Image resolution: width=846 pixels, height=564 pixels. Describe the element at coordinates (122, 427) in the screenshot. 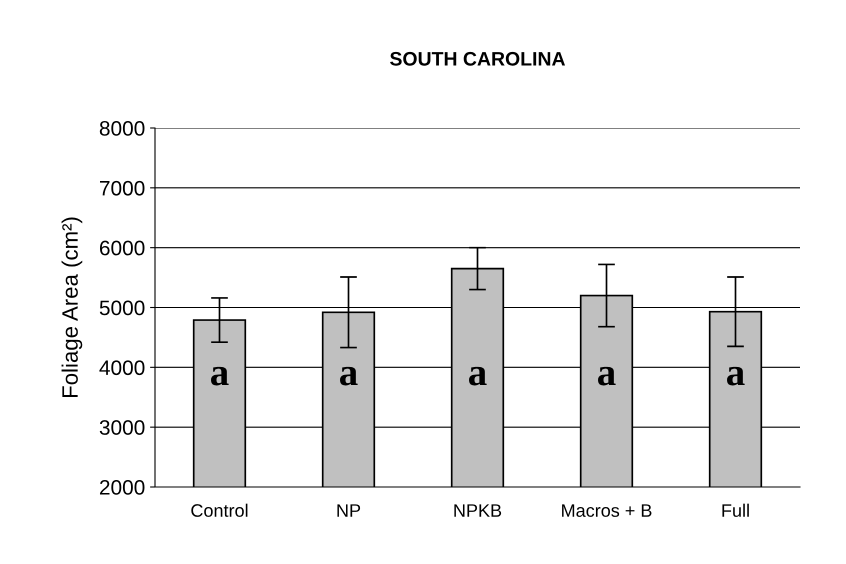

I see `y-tick-label: 3000` at that location.